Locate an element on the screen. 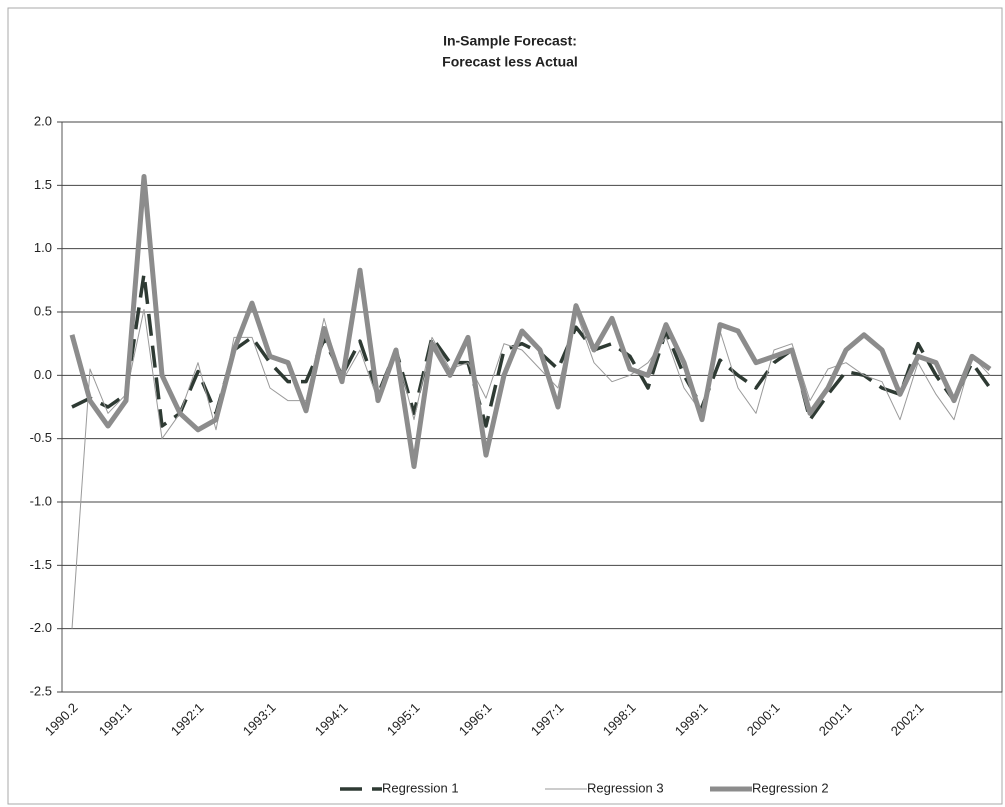  y-tick-label: 1.0 is located at coordinates (43, 247).